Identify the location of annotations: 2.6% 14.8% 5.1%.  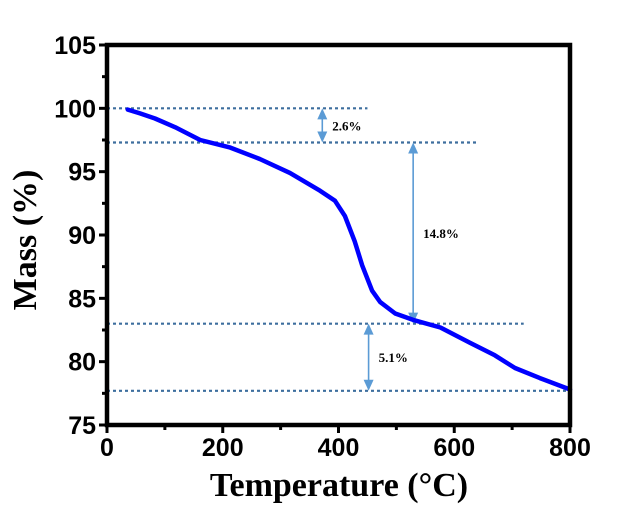
(388, 249).